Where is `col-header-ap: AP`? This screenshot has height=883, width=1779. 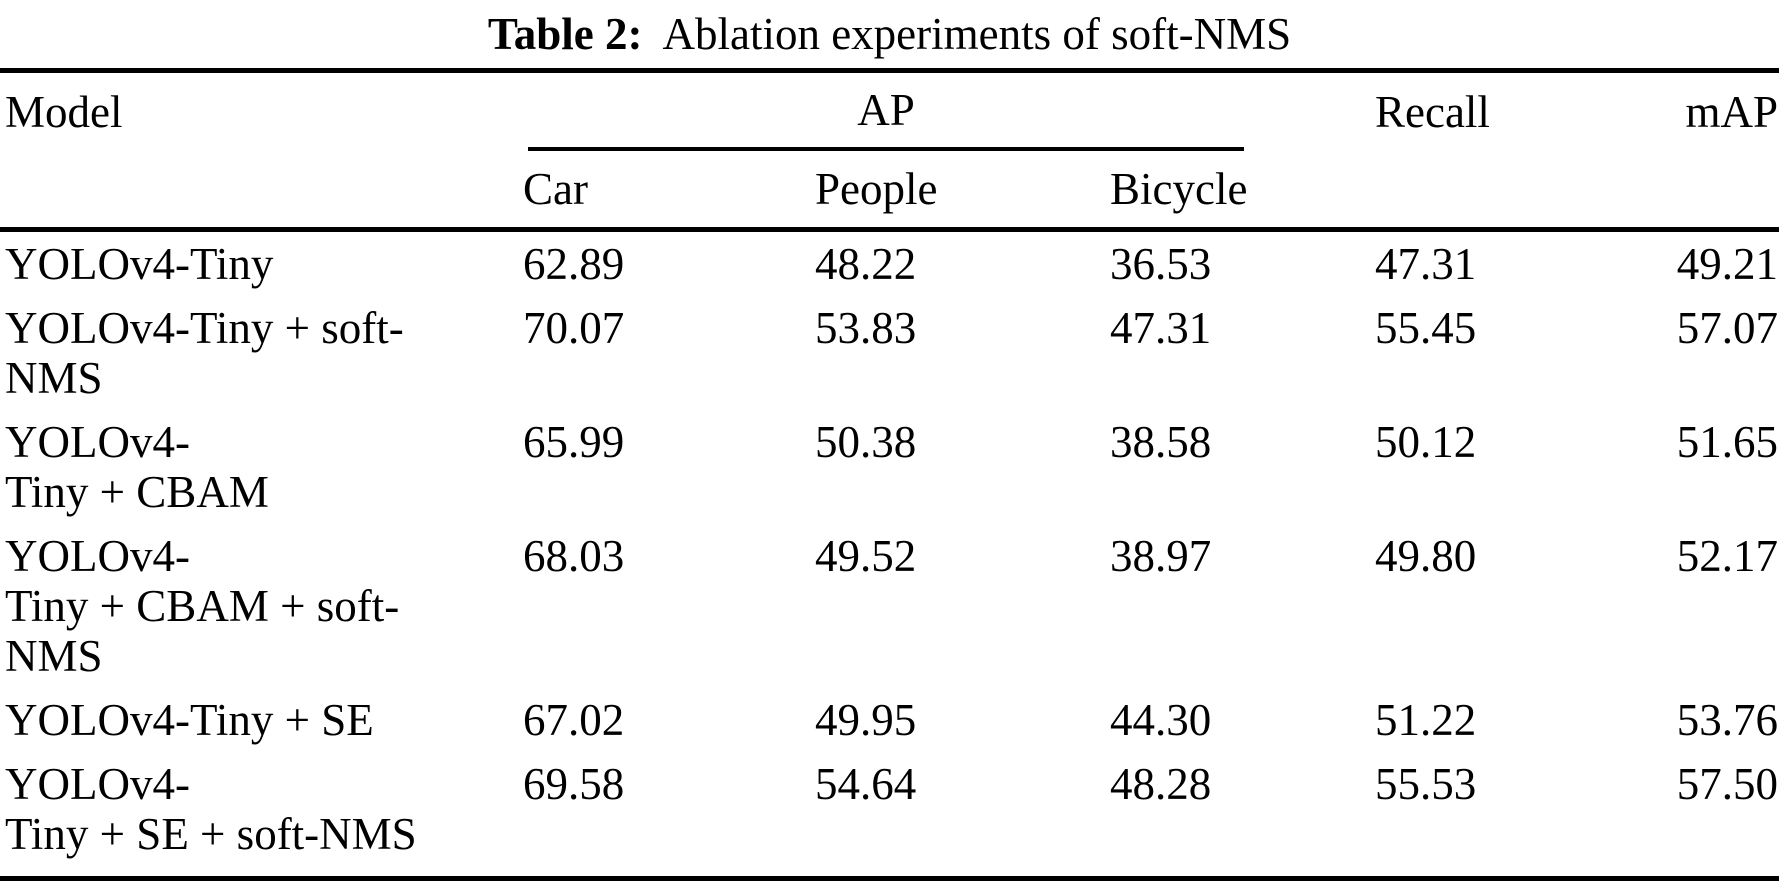
col-header-ap: AP is located at coordinates (886, 110).